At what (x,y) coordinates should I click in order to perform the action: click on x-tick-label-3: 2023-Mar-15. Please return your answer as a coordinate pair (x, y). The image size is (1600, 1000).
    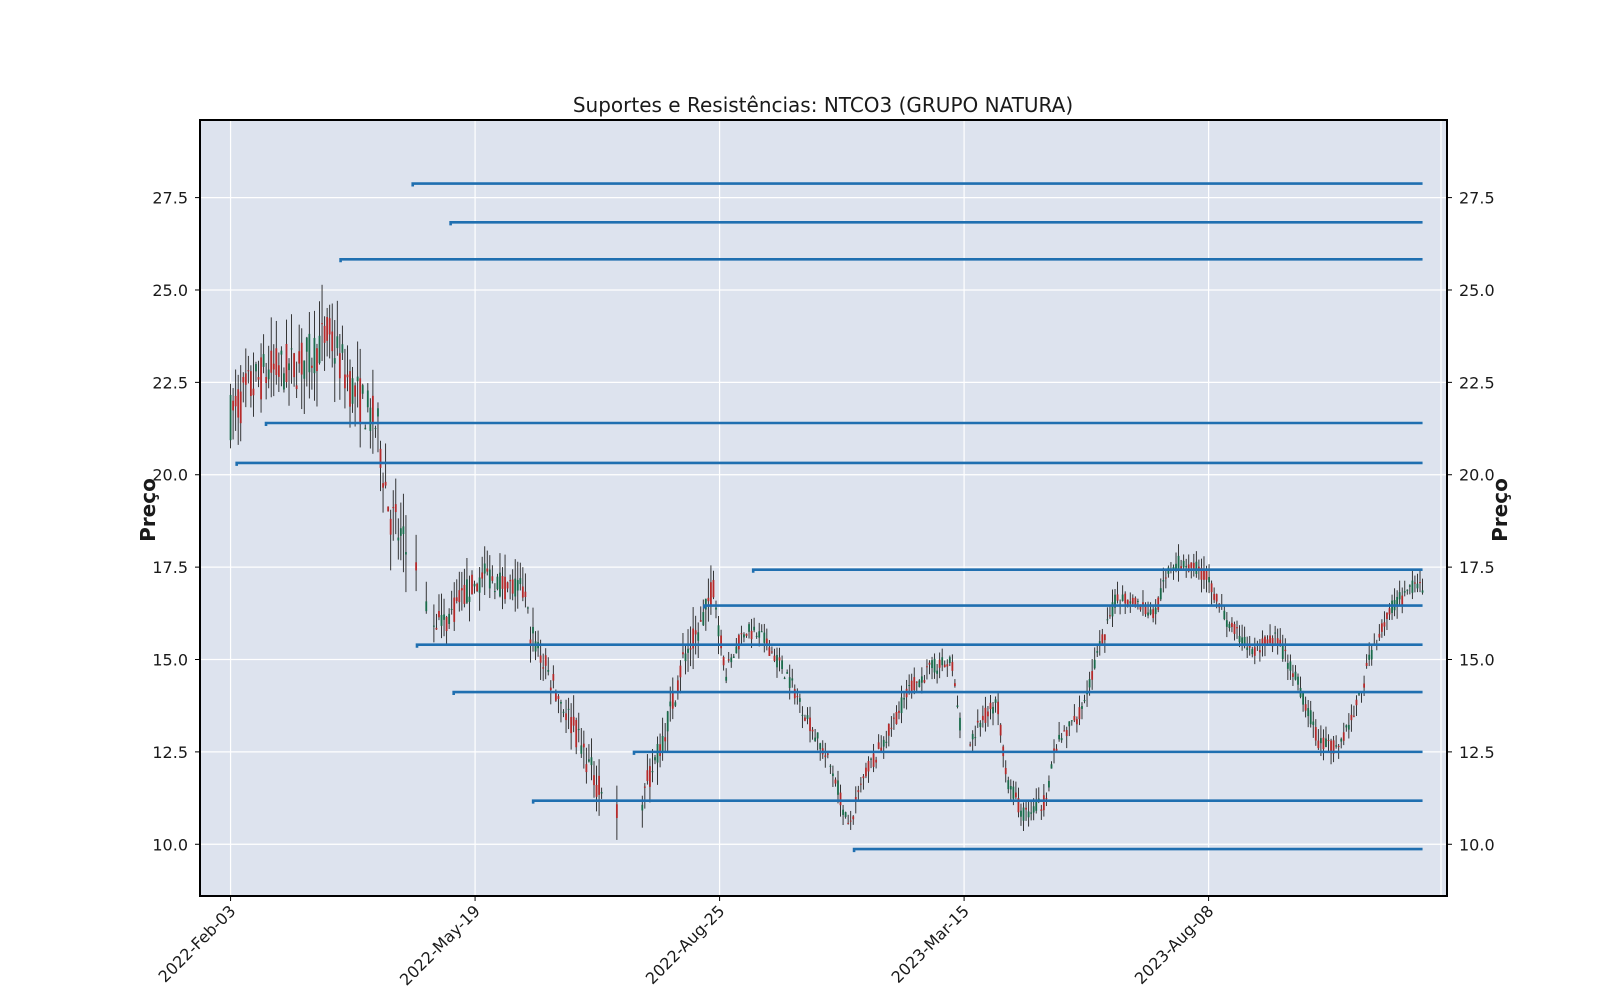
    Looking at the image, I should click on (930, 943).